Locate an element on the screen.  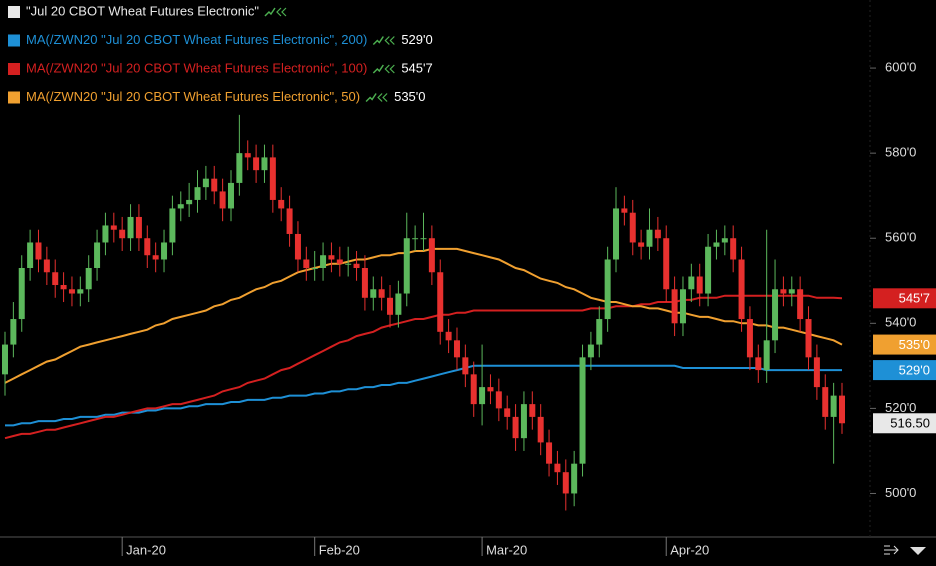
x-tick-label: Mar-20 is located at coordinates (506, 549).